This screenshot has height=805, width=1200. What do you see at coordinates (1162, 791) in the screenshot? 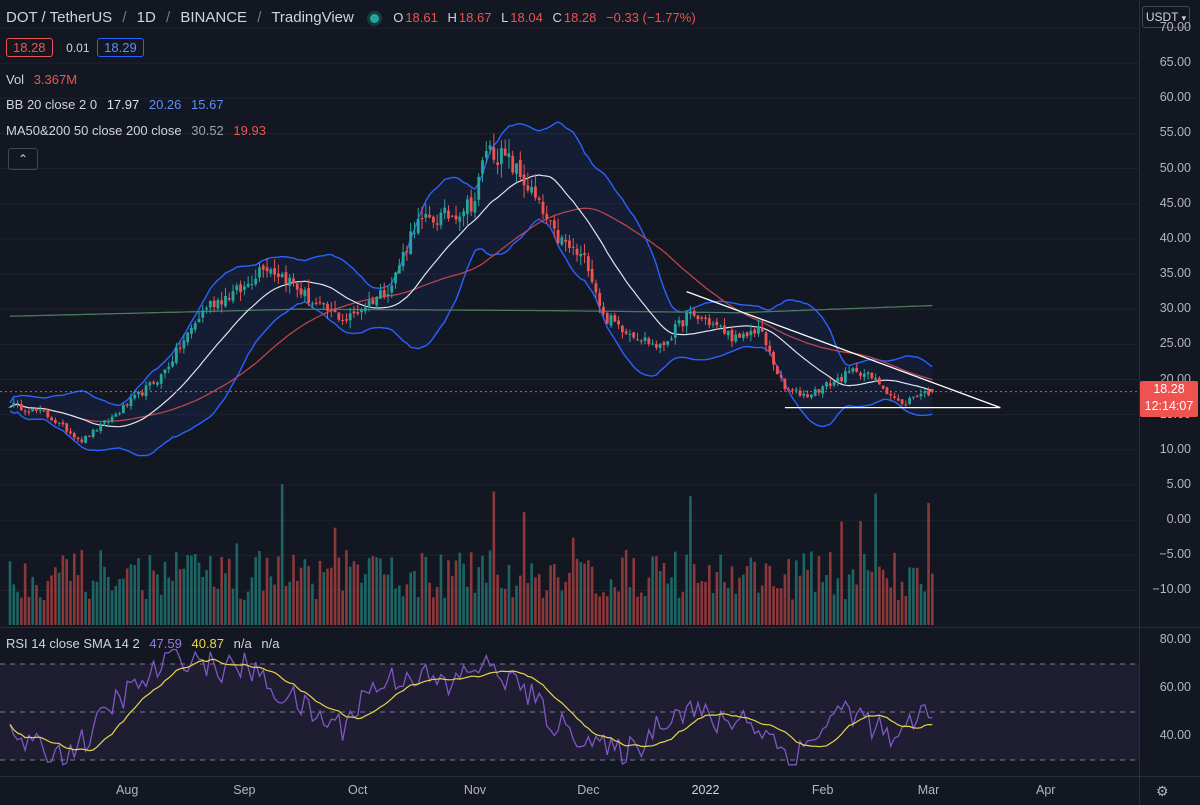
I see `gear-icon: ⚙` at bounding box center [1162, 791].